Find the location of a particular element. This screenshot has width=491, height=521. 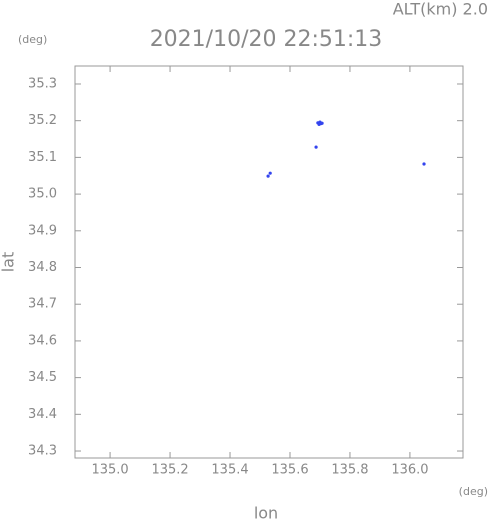

y-tick-label: 34.6 is located at coordinates (42, 340).